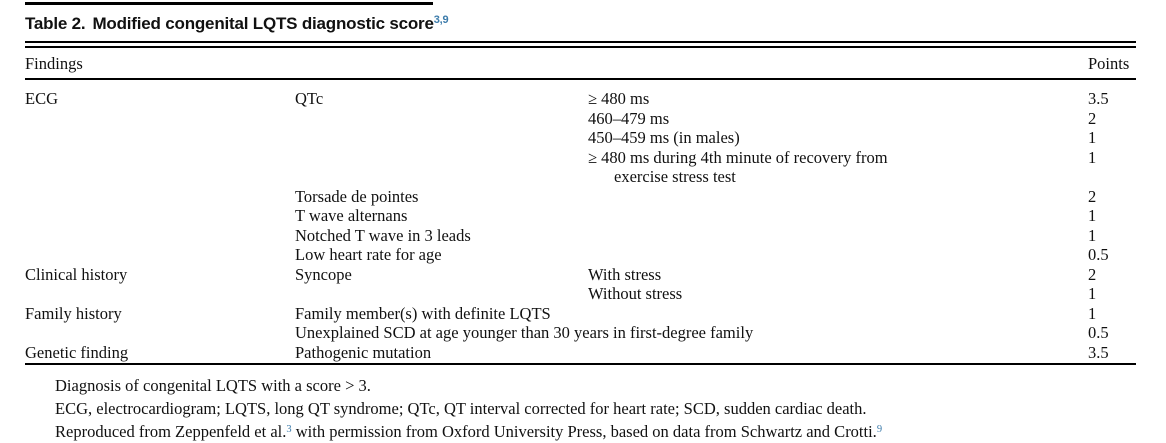  Describe the element at coordinates (629, 118) in the screenshot. I see `criteria-cell: 460–479 ms` at that location.